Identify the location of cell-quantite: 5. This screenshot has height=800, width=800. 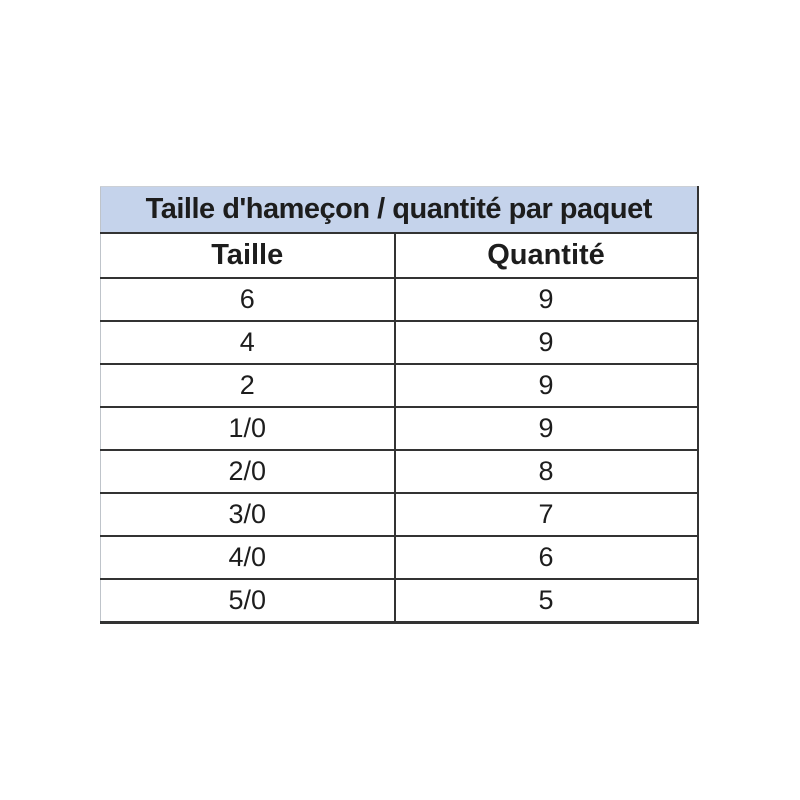
(546, 600).